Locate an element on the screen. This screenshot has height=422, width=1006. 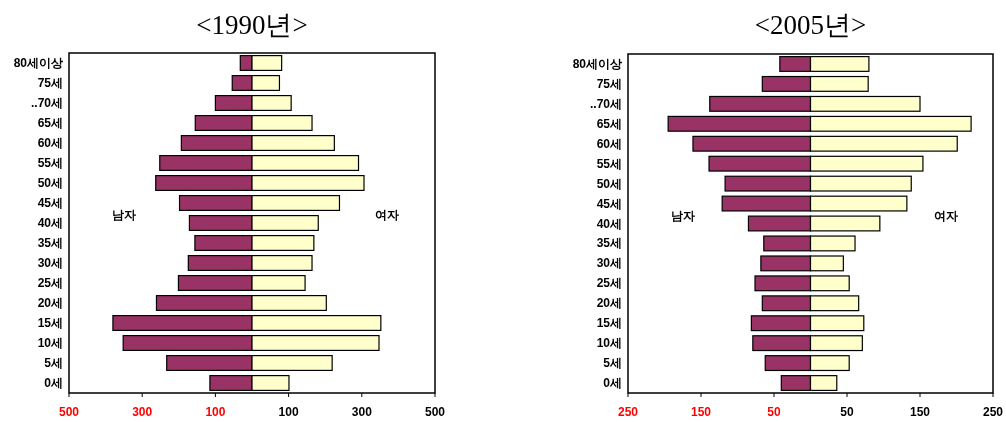
series-label: 여자 is located at coordinates (387, 215).